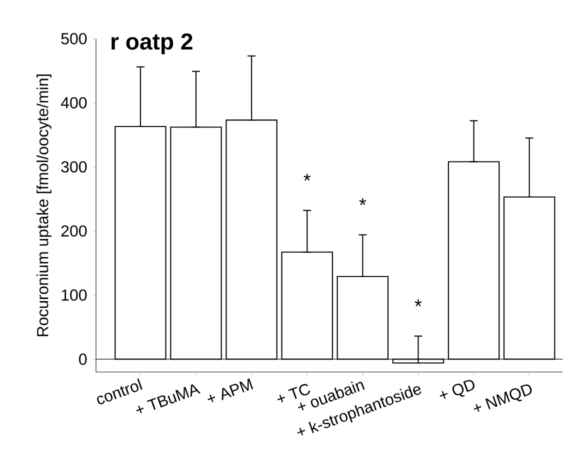 This screenshot has height=452, width=573. Describe the element at coordinates (231, 390) in the screenshot. I see `x-tick-label: + APM` at that location.